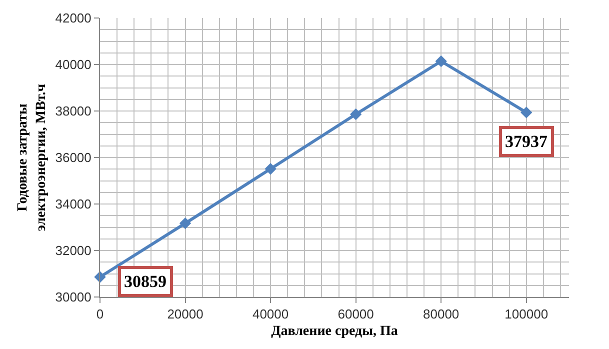 This screenshot has width=609, height=349. Describe the element at coordinates (73, 297) in the screenshot. I see `y-tick-label: 30000` at that location.